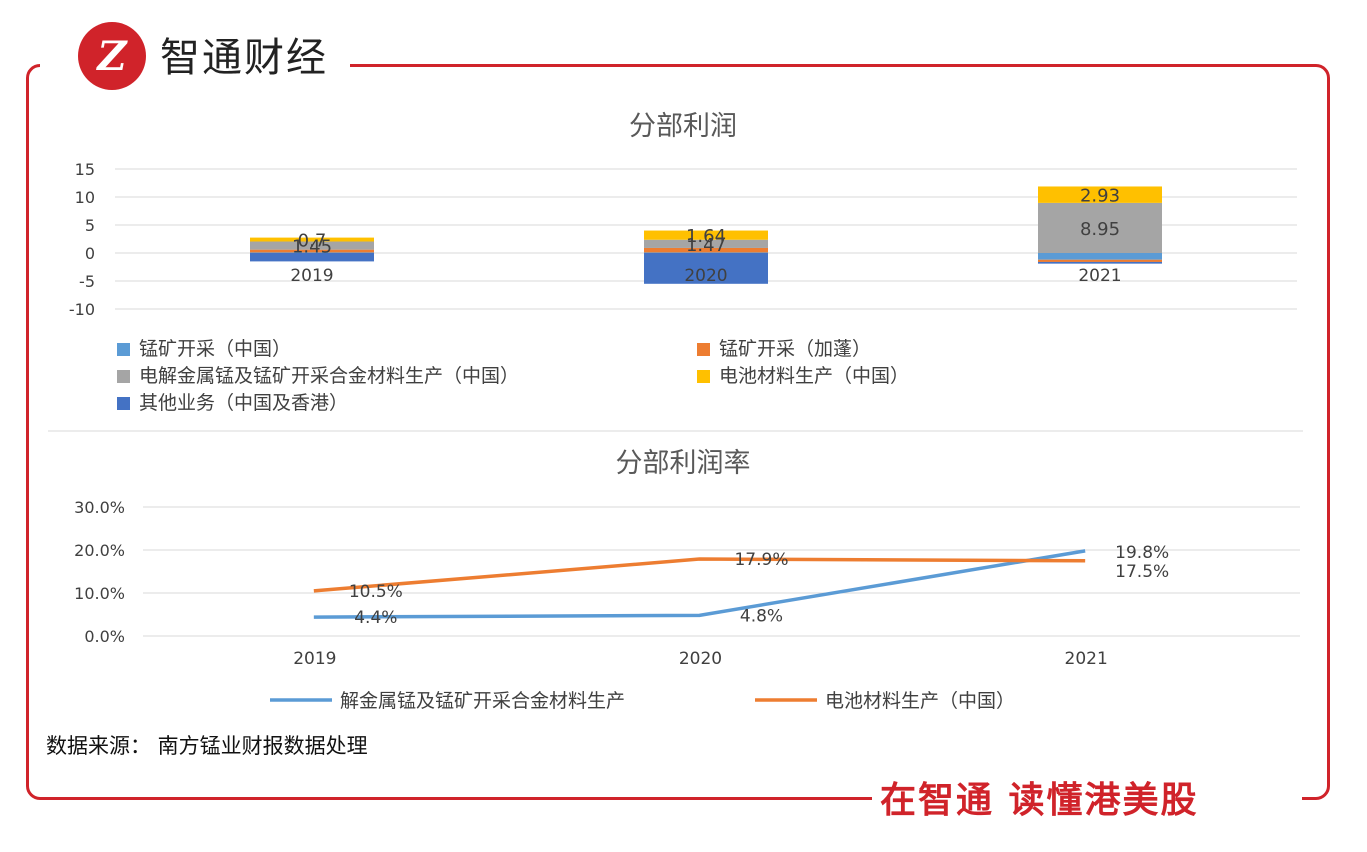 The height and width of the screenshot is (852, 1367). Describe the element at coordinates (795, 349) in the screenshot. I see `bar-legend-label: 锰矿开采（加蓬）` at that location.